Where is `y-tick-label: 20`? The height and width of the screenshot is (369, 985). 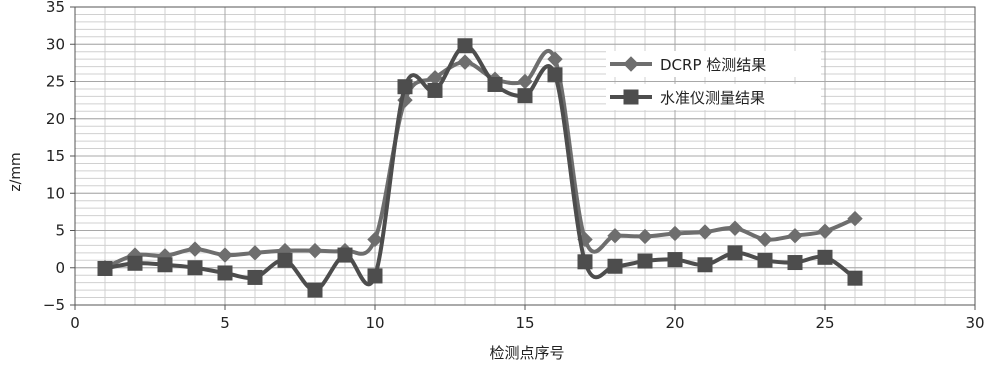
y-tick-label: 20 is located at coordinates (55, 119).